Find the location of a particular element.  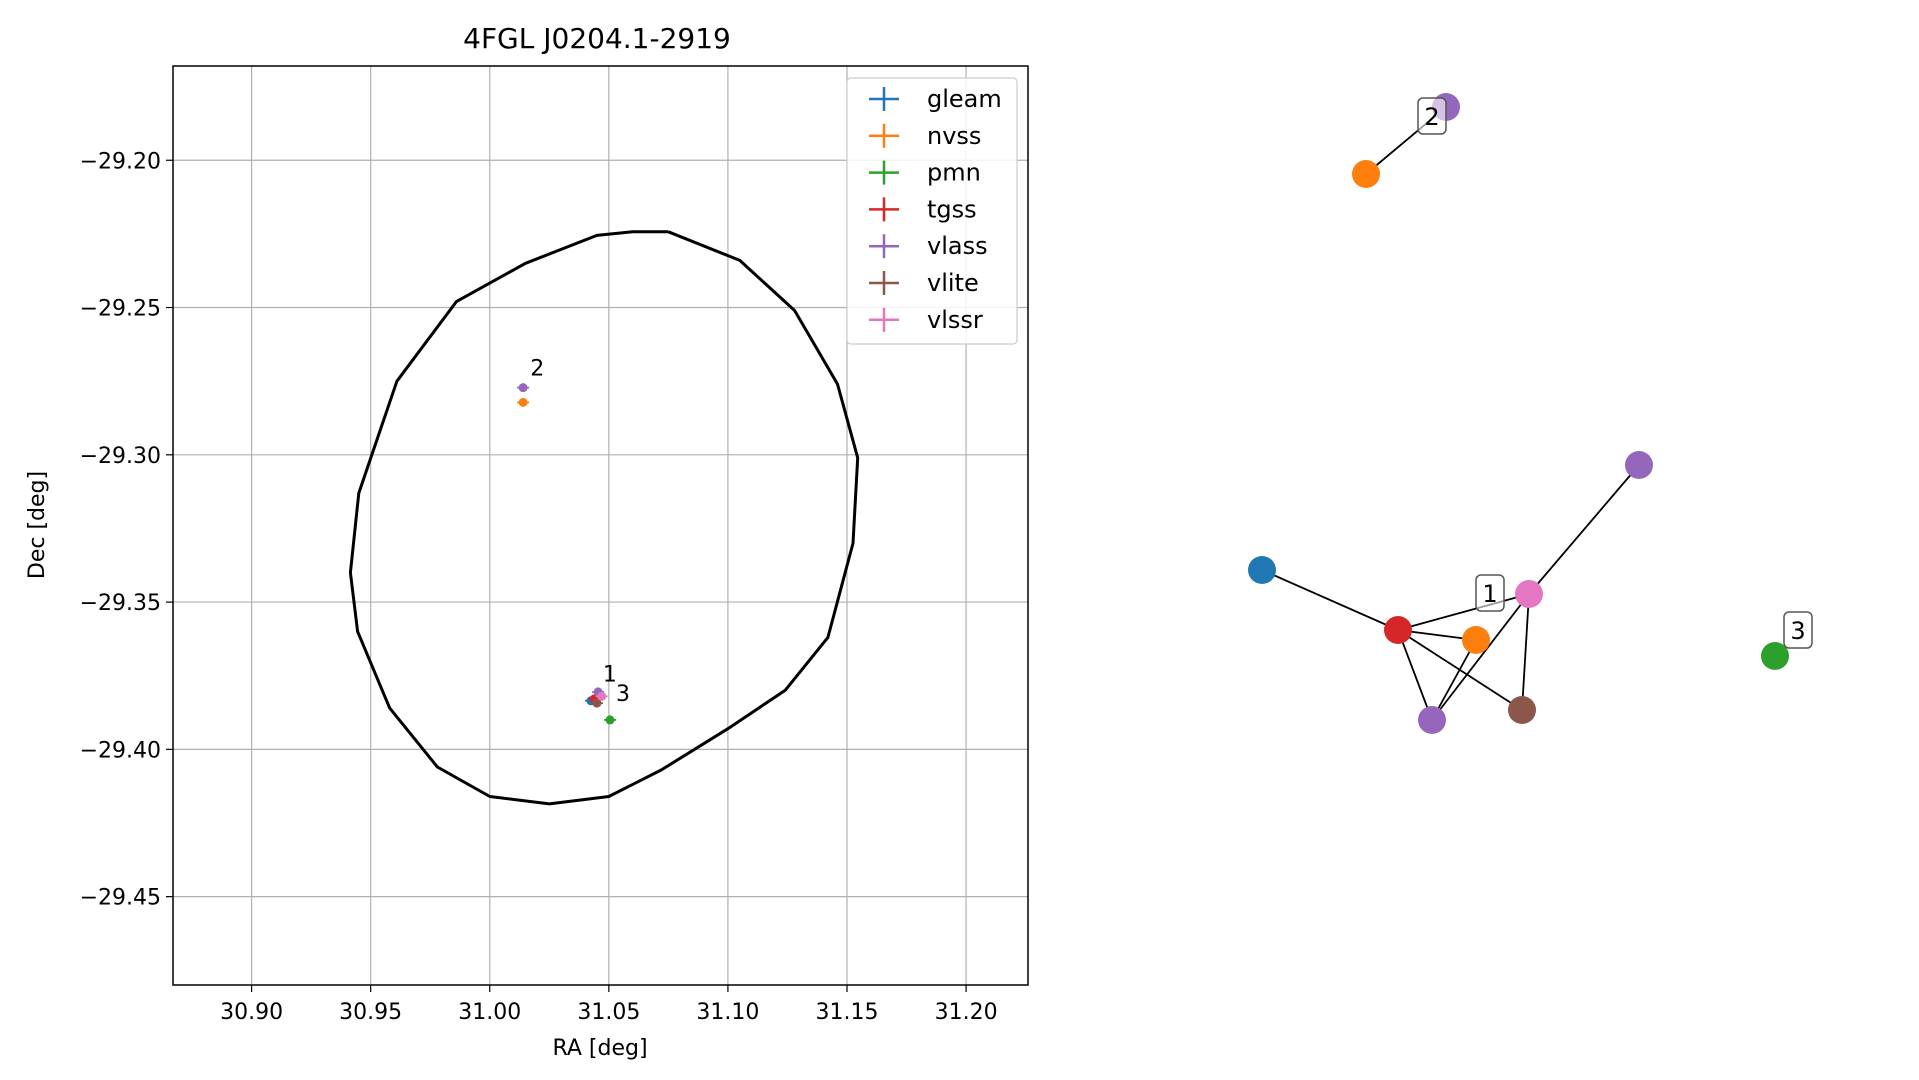

legend-box is located at coordinates (932, 211).